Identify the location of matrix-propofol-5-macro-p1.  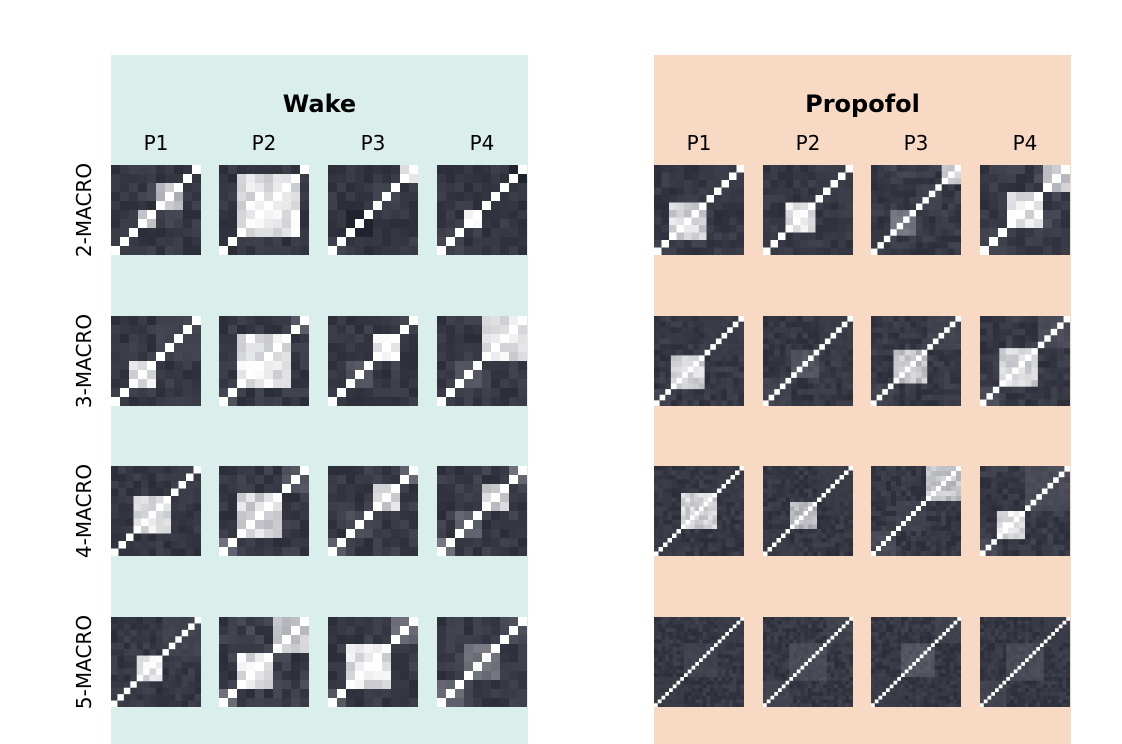
(699, 662).